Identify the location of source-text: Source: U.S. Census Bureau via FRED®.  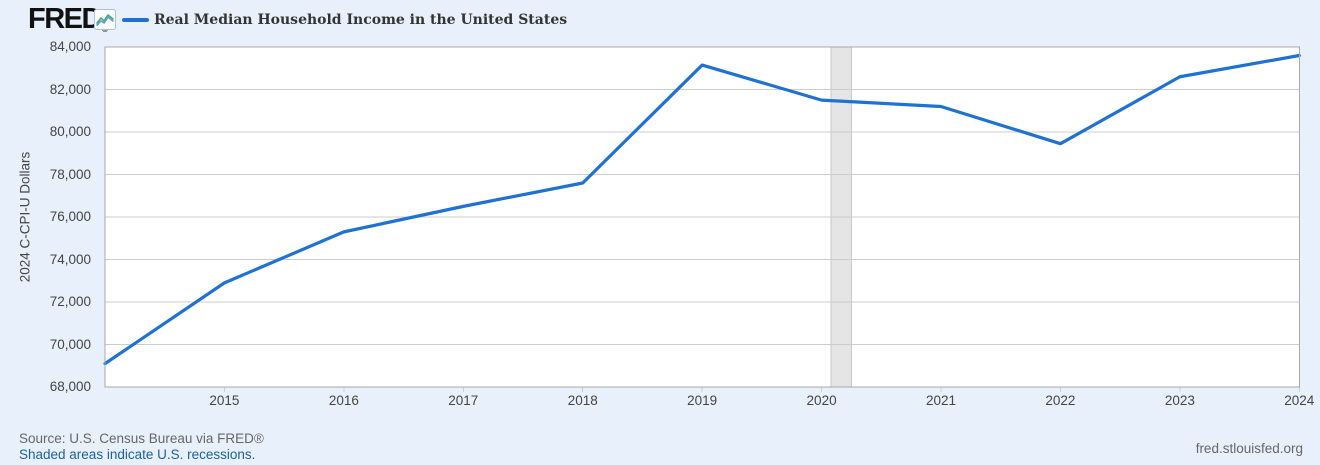
(141, 438).